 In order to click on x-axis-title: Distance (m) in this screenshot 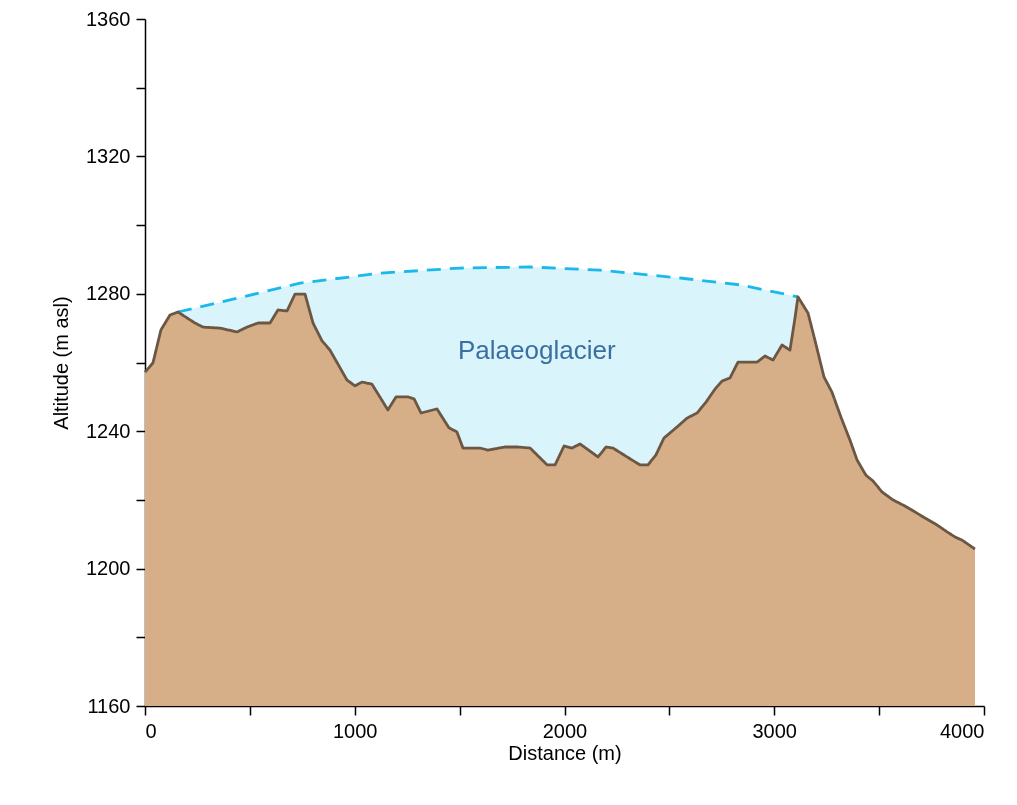, I will do `click(565, 752)`.